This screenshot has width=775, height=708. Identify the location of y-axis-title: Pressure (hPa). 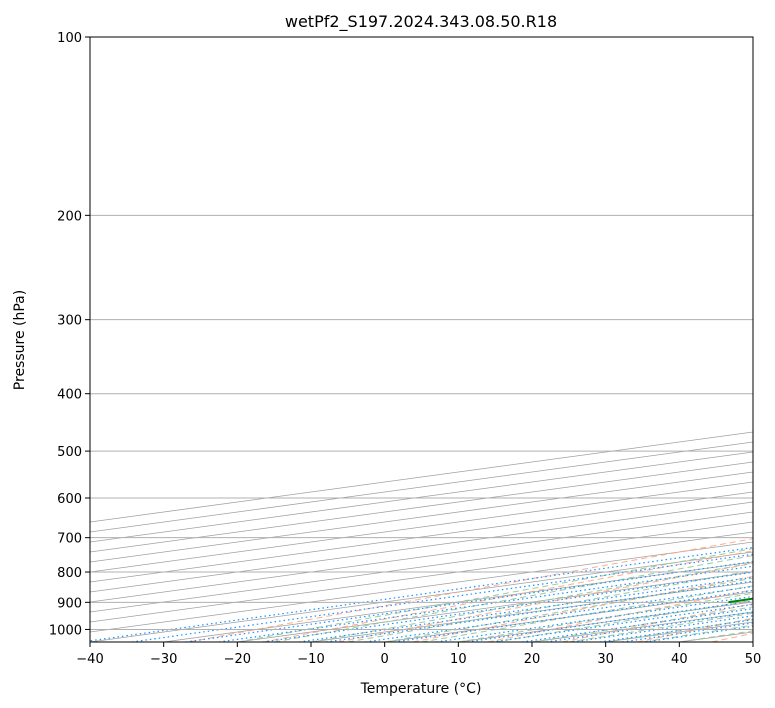
(20, 340).